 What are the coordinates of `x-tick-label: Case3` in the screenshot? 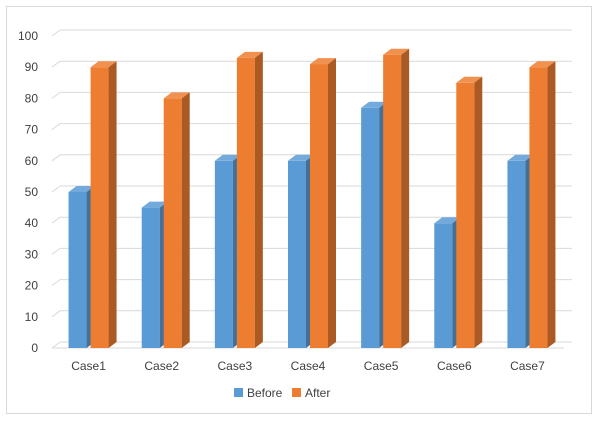 It's located at (235, 366).